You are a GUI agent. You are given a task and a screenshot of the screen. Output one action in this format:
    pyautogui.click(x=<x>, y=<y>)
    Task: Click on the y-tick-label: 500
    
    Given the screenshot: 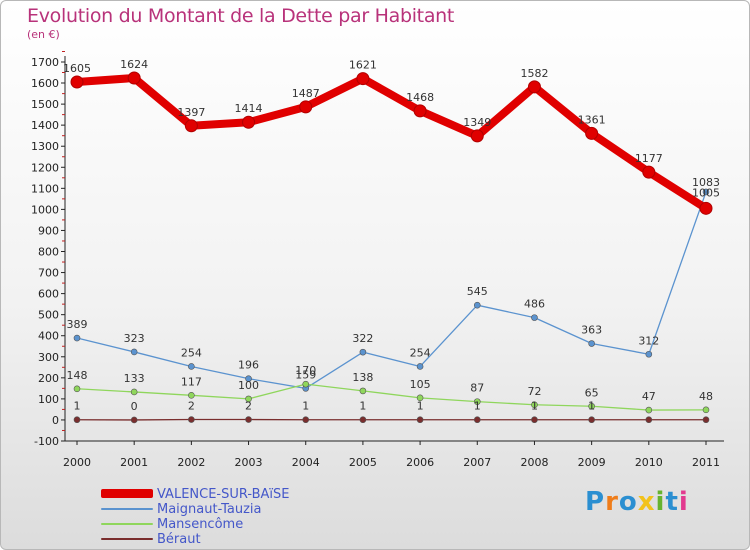 What is the action you would take?
    pyautogui.click(x=48, y=315)
    